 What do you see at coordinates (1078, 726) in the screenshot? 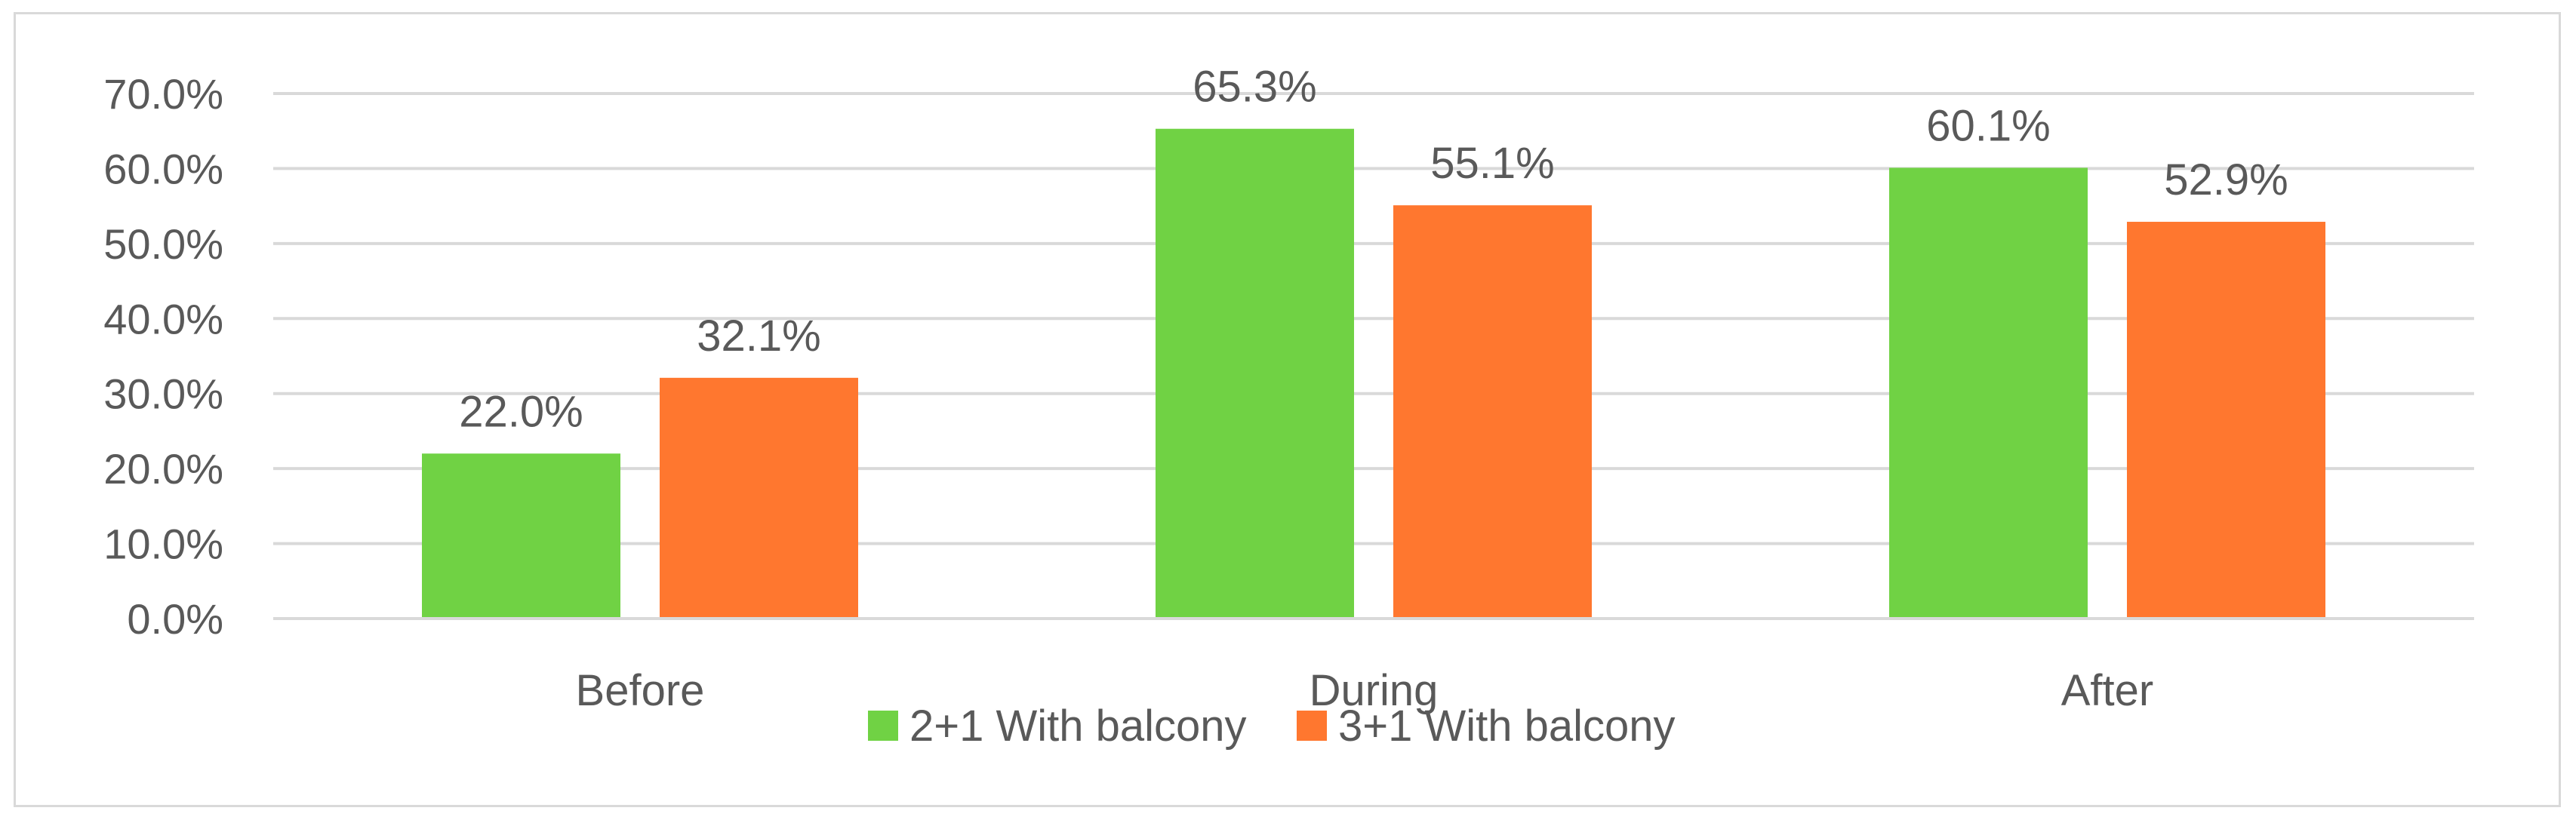
I see `legend-label: 2+1 With balcony` at bounding box center [1078, 726].